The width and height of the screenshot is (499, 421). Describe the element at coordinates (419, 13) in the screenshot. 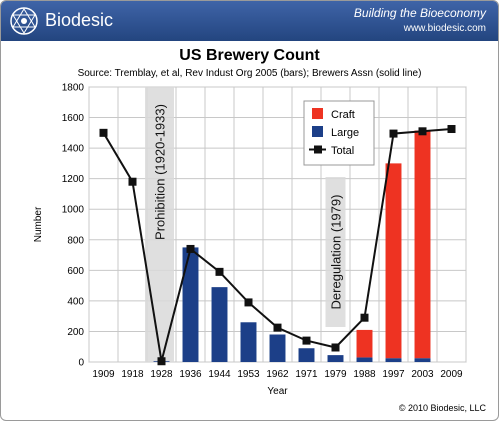

I see `brand-tagline: Building the Bioeconomy` at that location.